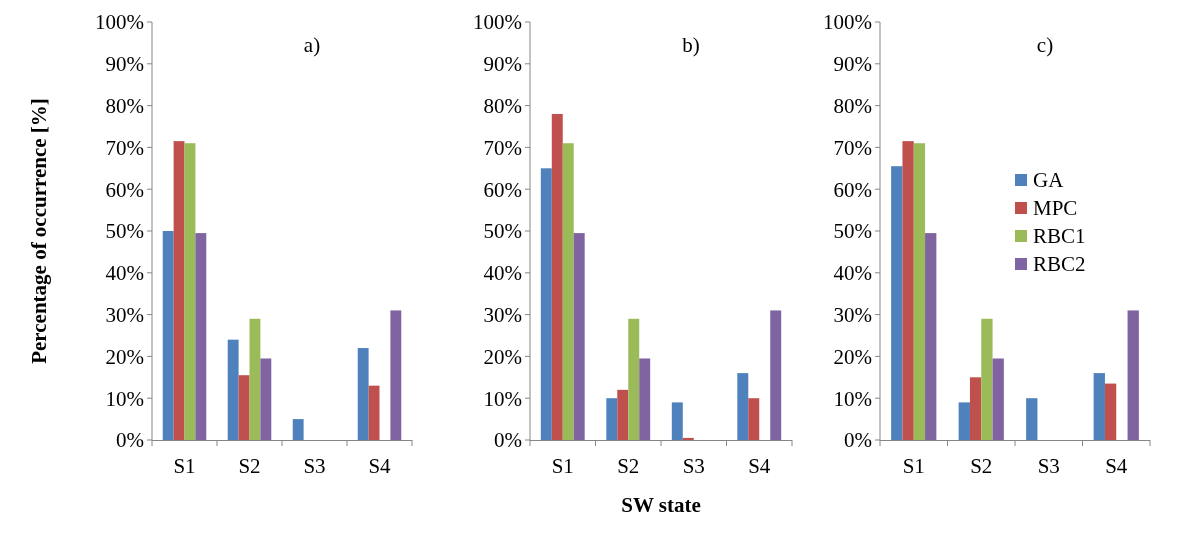 Image resolution: width=1177 pixels, height=542 pixels. Describe the element at coordinates (1055, 208) in the screenshot. I see `legend-label: MPC` at that location.